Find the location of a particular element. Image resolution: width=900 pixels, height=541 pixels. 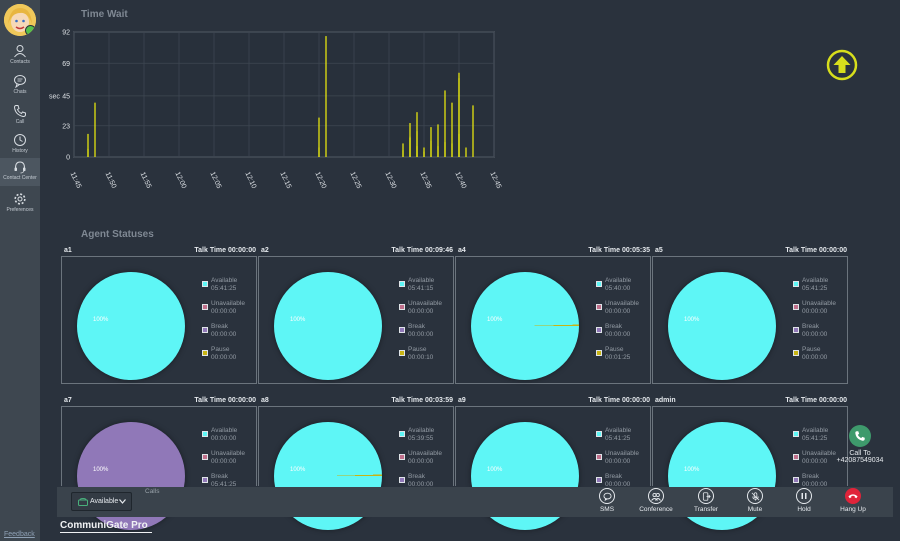

call-to-widget: Call To +42087549034 is located at coordinates (860, 444).